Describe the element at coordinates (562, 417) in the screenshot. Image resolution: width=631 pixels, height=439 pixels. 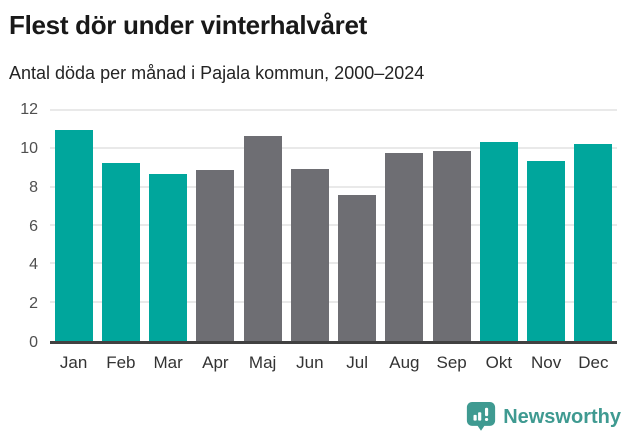
I see `brand-name: Newsworthy` at that location.